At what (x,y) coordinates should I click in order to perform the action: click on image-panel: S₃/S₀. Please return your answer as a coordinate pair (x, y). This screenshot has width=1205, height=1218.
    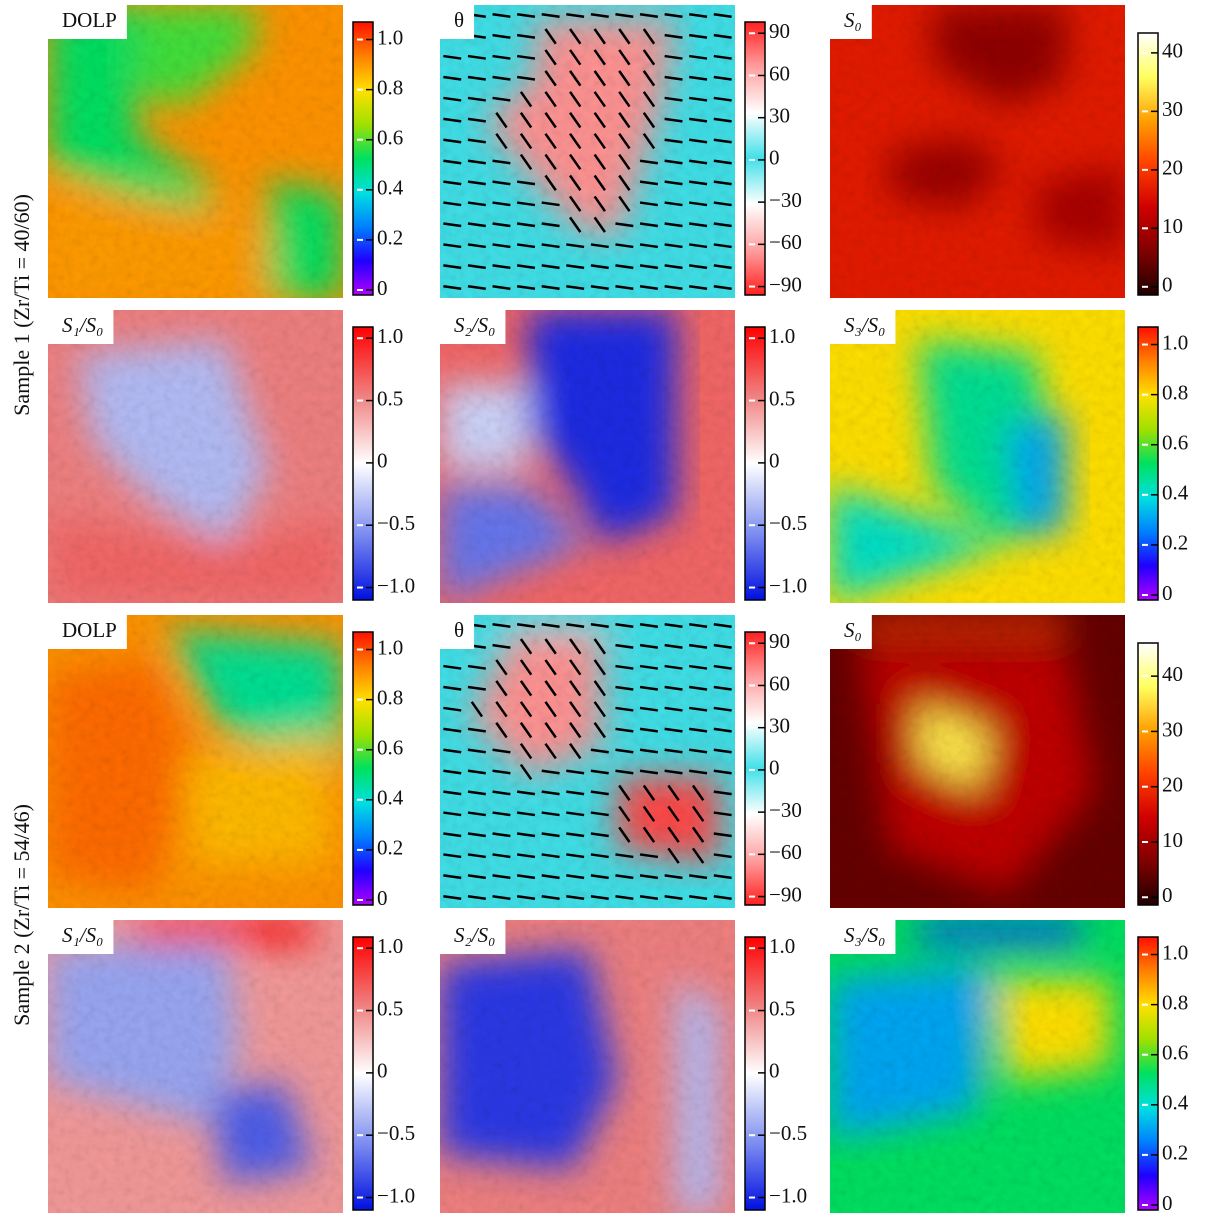
    Looking at the image, I should click on (977, 1066).